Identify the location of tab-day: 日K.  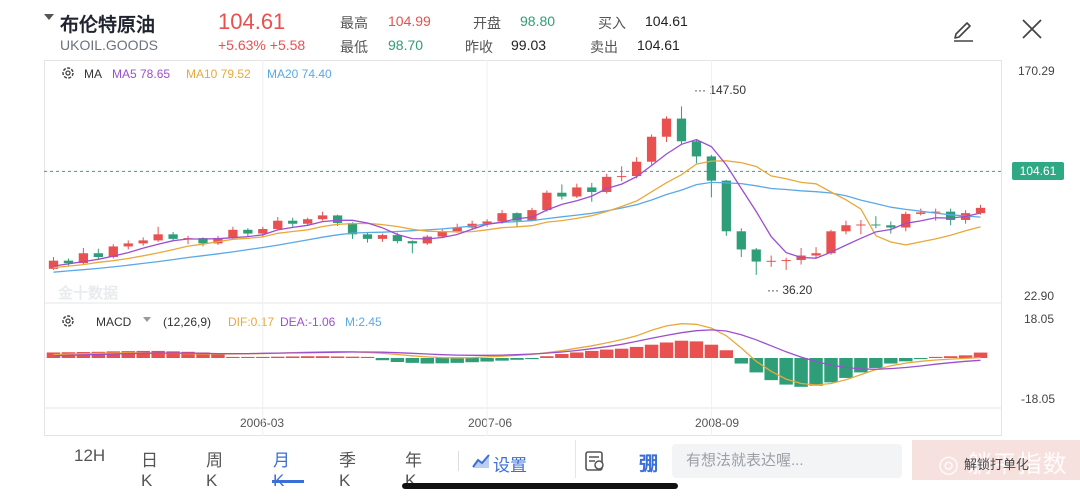
(149, 470).